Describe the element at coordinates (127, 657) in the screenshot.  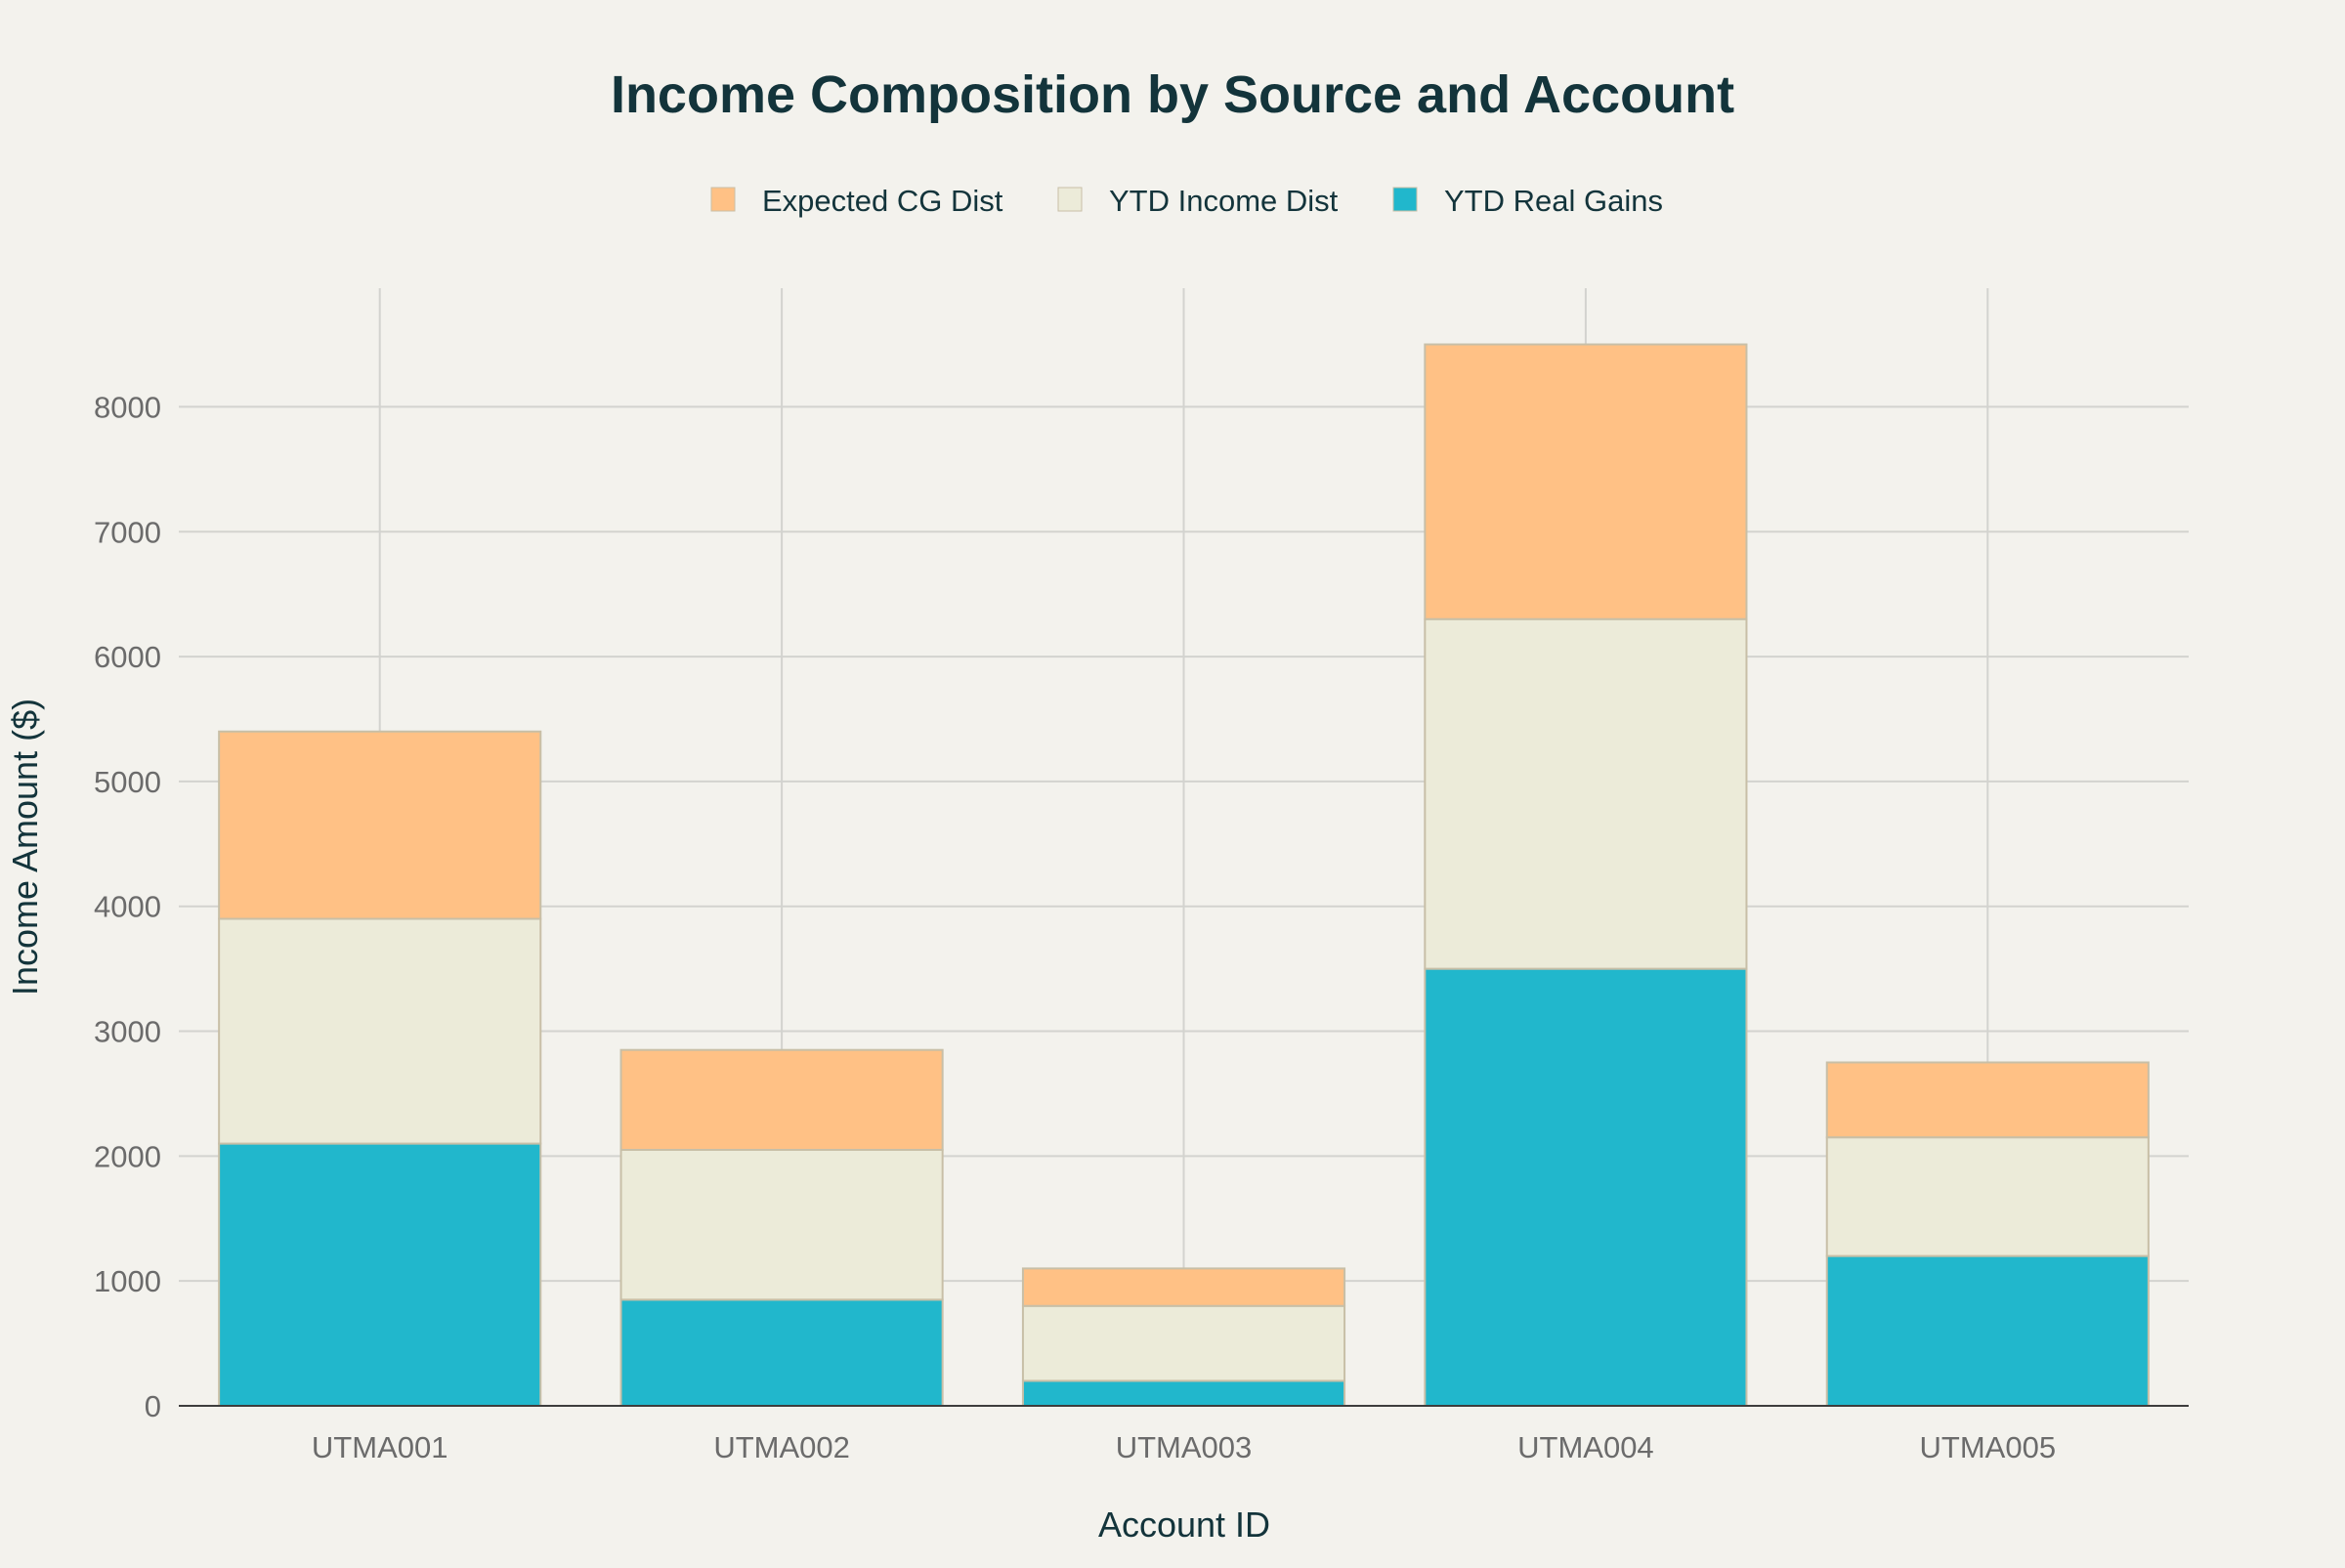
I see `y-tick-label: 6000` at that location.